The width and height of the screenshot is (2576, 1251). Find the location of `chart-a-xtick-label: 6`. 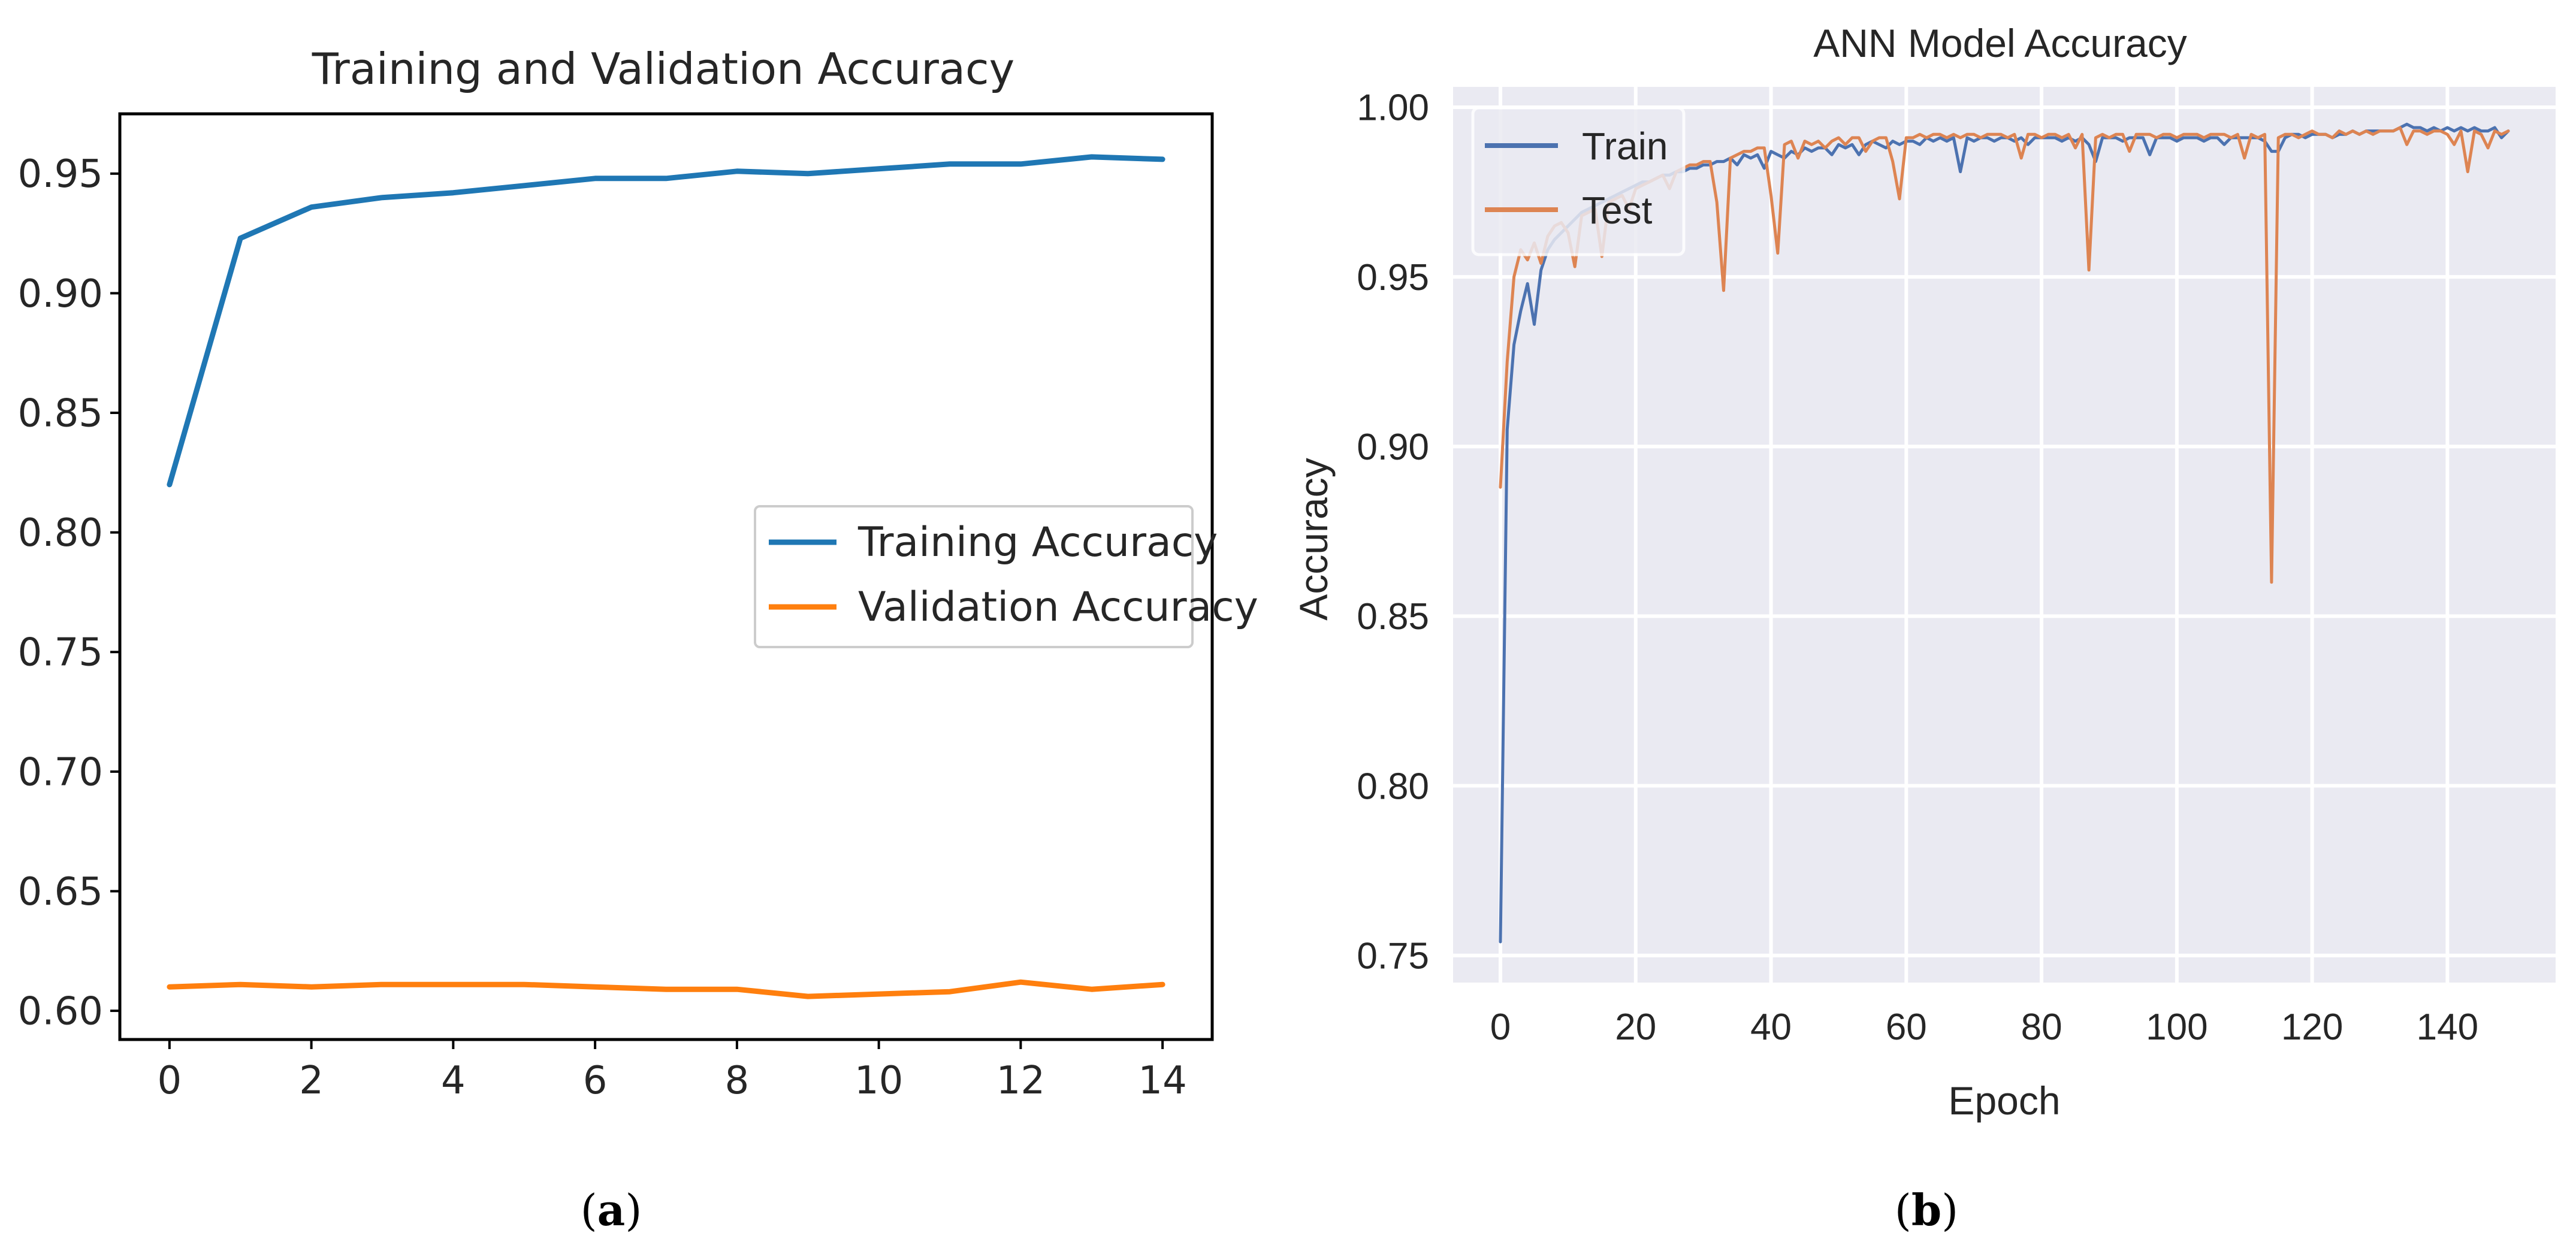

chart-a-xtick-label: 6 is located at coordinates (596, 1081).